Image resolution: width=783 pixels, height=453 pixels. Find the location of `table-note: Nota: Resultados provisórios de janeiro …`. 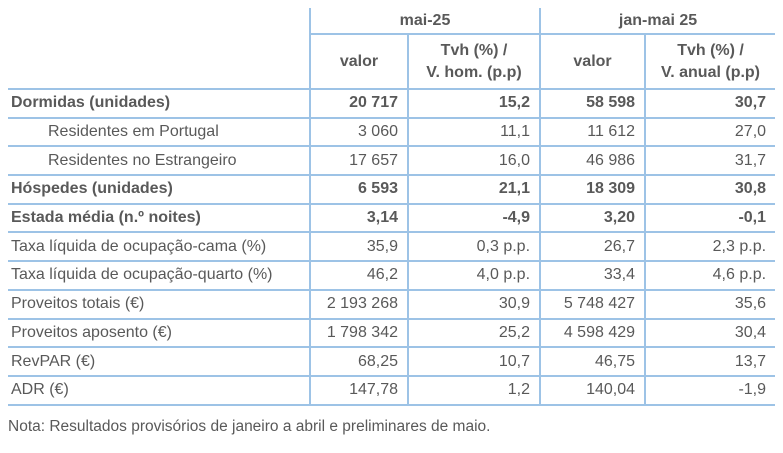

table-note: Nota: Resultados provisórios de janeiro … is located at coordinates (249, 426).